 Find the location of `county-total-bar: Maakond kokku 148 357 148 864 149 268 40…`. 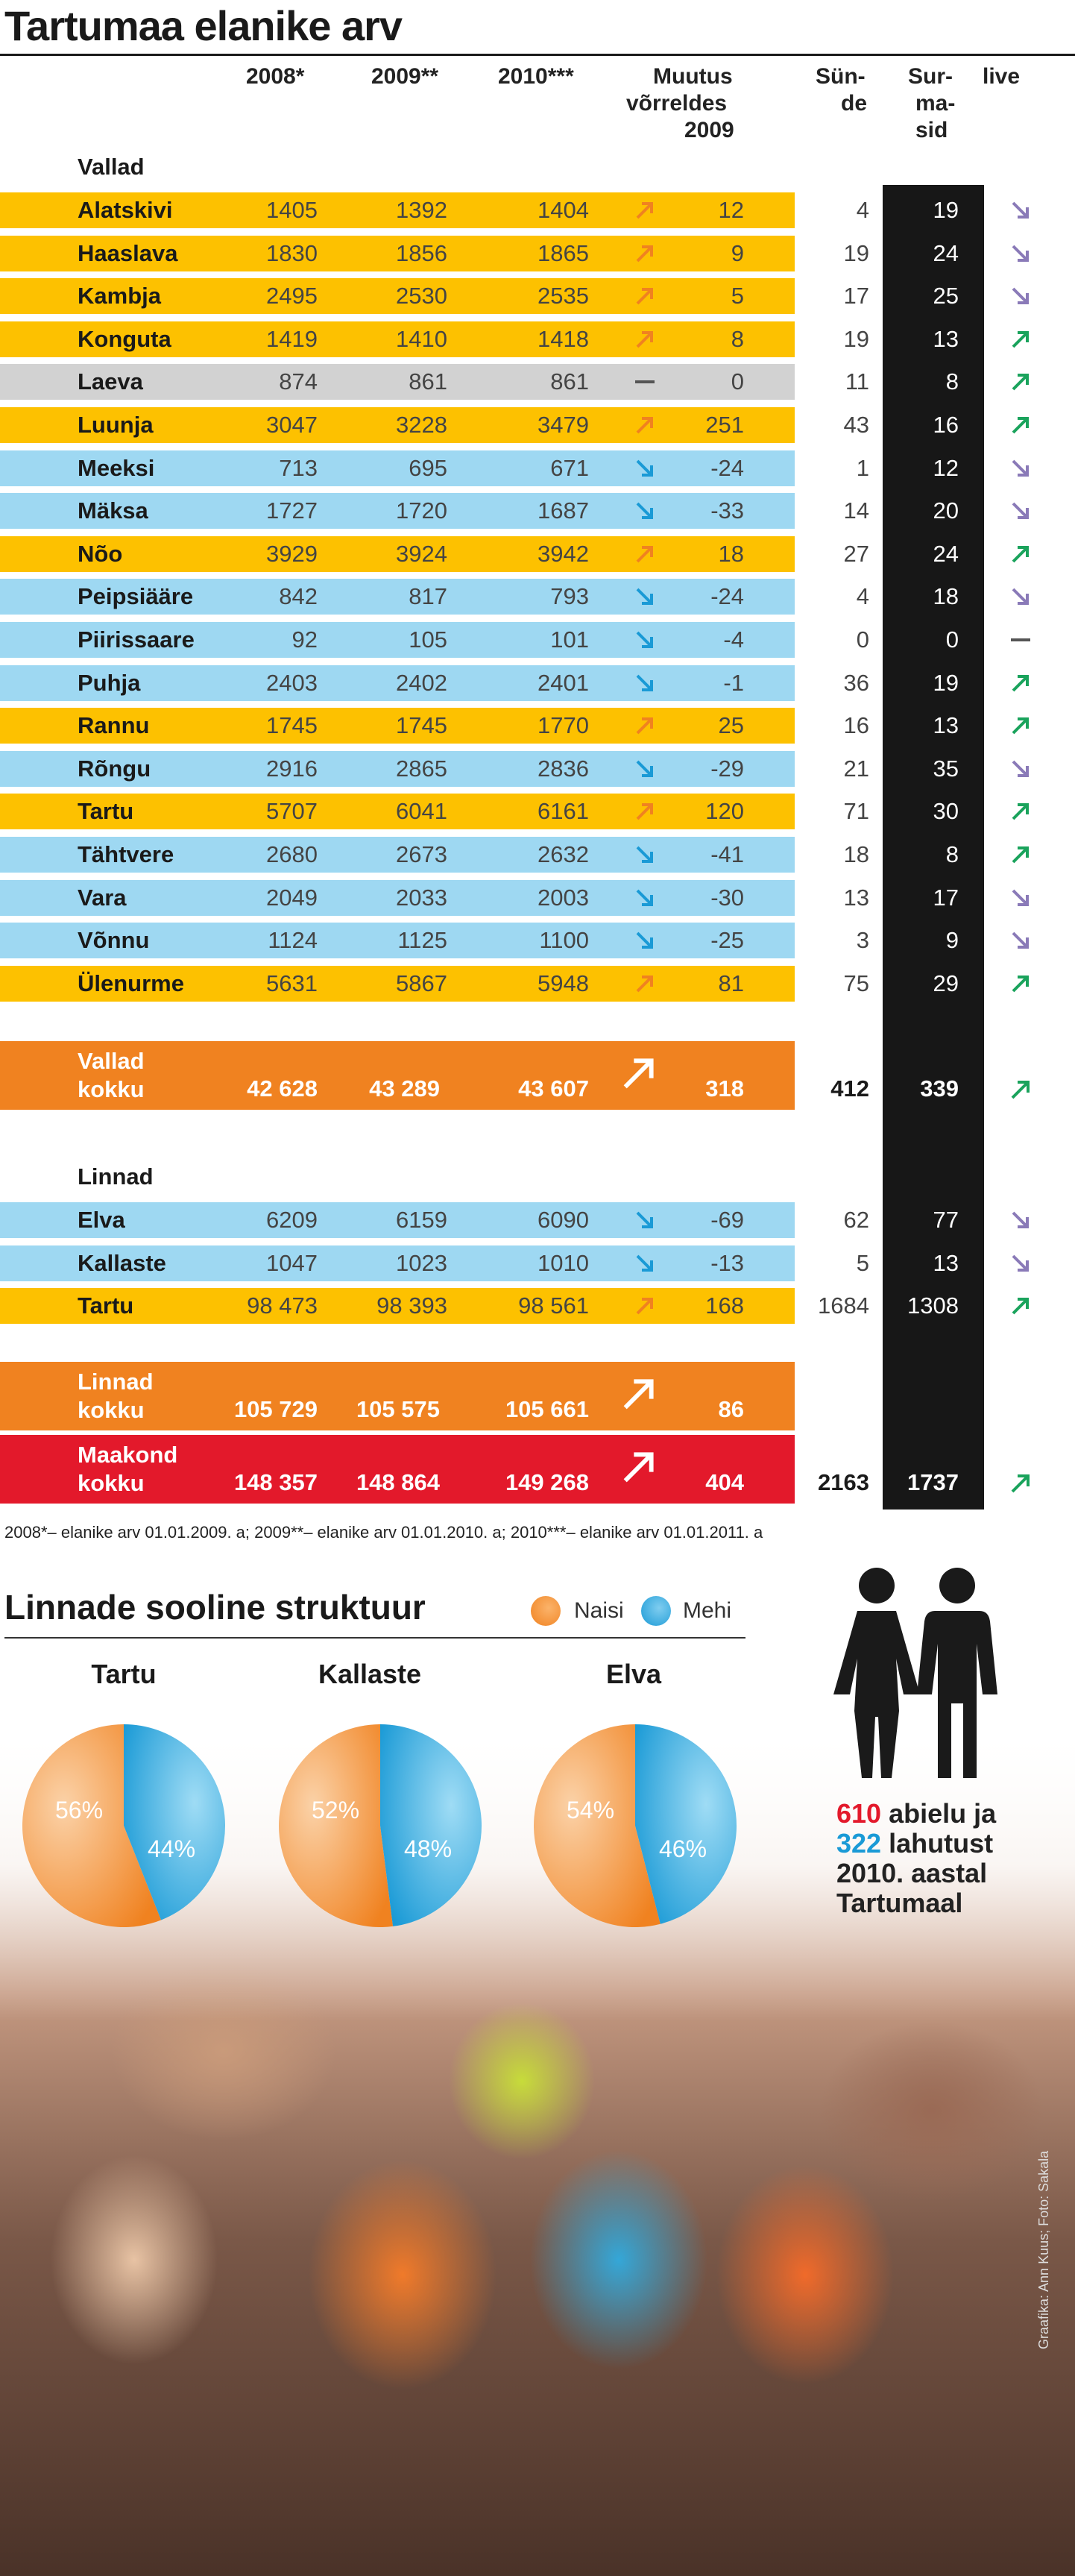

county-total-bar: Maakond kokku 148 357 148 864 149 268 40… is located at coordinates (397, 1470).